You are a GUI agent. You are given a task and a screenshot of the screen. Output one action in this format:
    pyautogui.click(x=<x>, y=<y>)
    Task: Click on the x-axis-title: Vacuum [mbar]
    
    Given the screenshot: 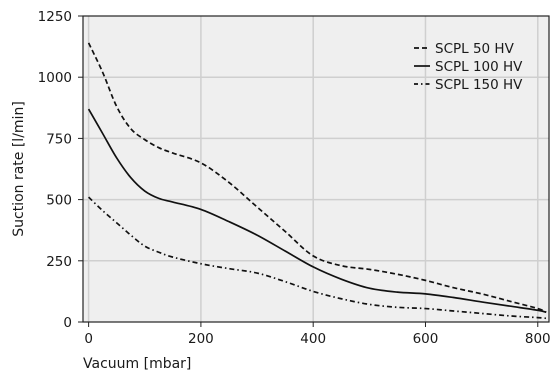 What is the action you would take?
    pyautogui.click(x=137, y=364)
    